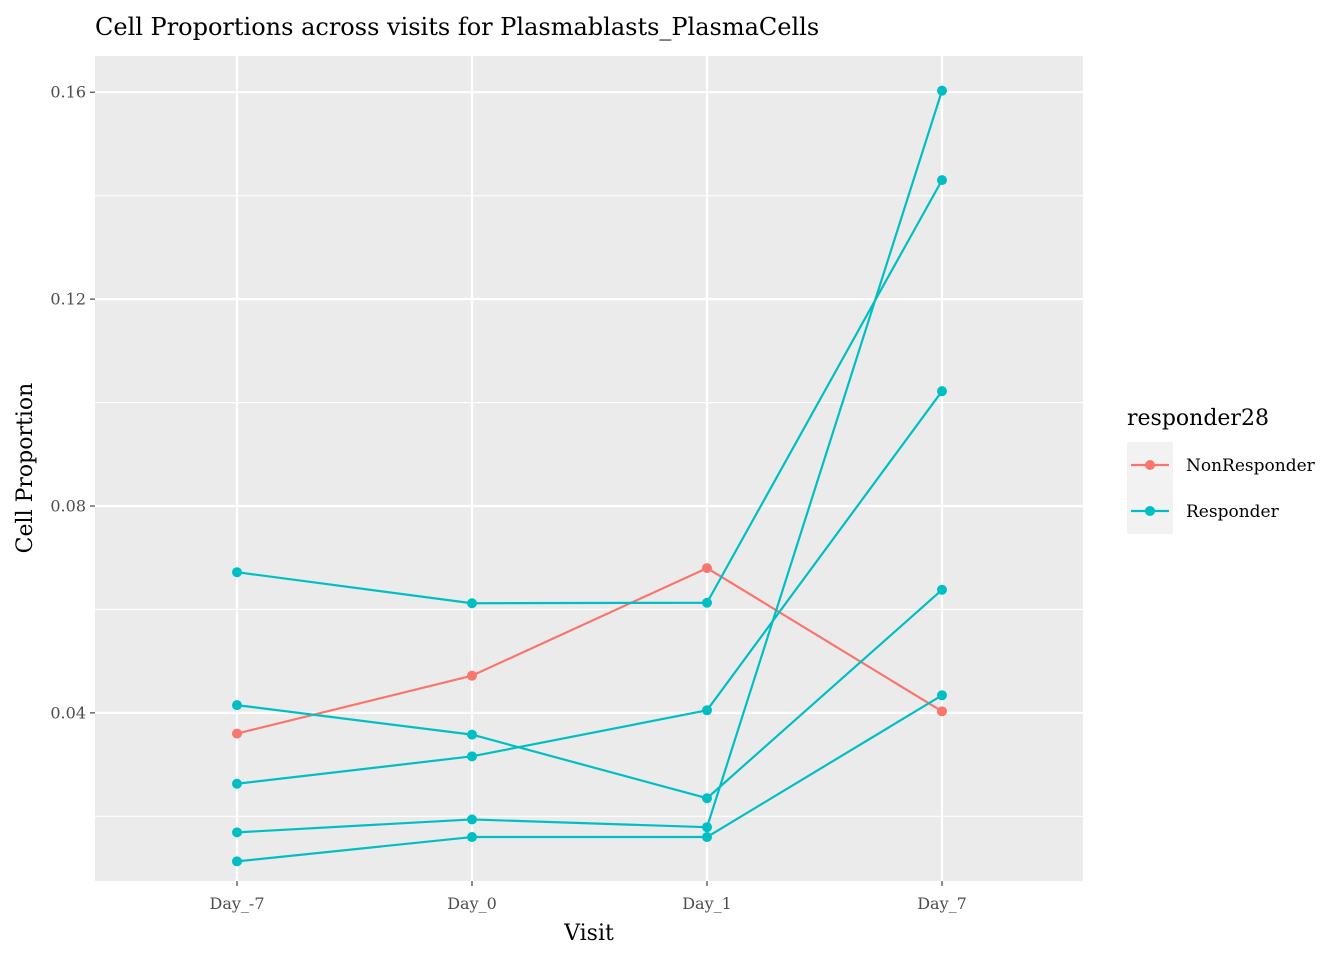 Image resolution: width=1344 pixels, height=960 pixels. What do you see at coordinates (588, 933) in the screenshot?
I see `x-axis-title: Visit` at bounding box center [588, 933].